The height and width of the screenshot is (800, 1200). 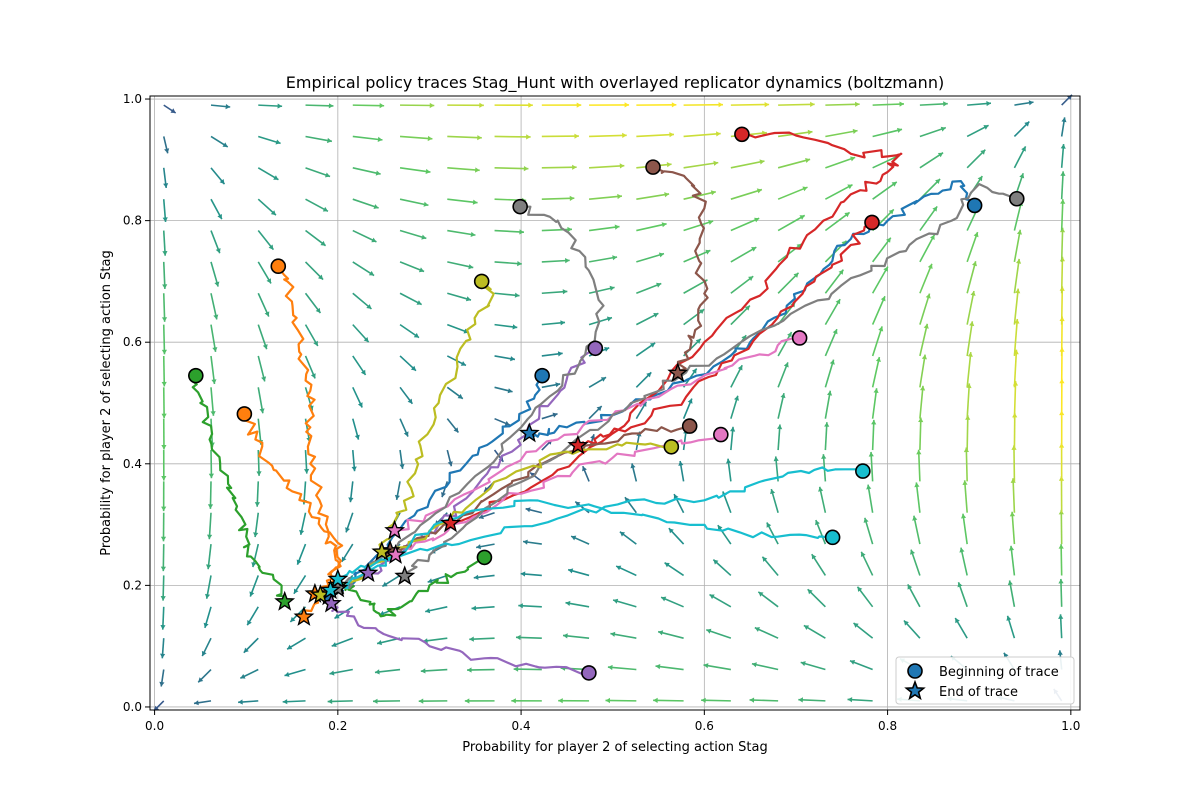 I want to click on legend: Beginning of trace End of trace, so click(x=985, y=680).